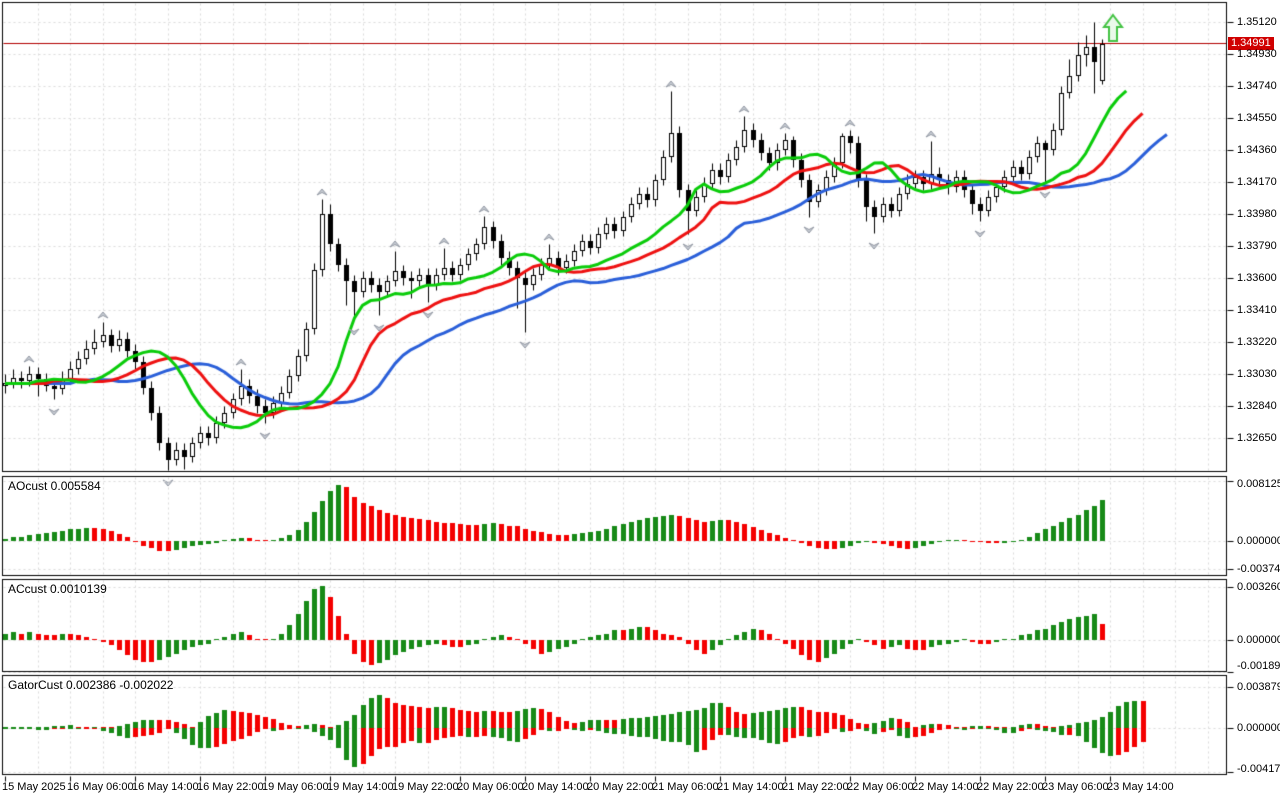 The width and height of the screenshot is (1280, 800). I want to click on price-axis-label: 1.33790, so click(1257, 246).